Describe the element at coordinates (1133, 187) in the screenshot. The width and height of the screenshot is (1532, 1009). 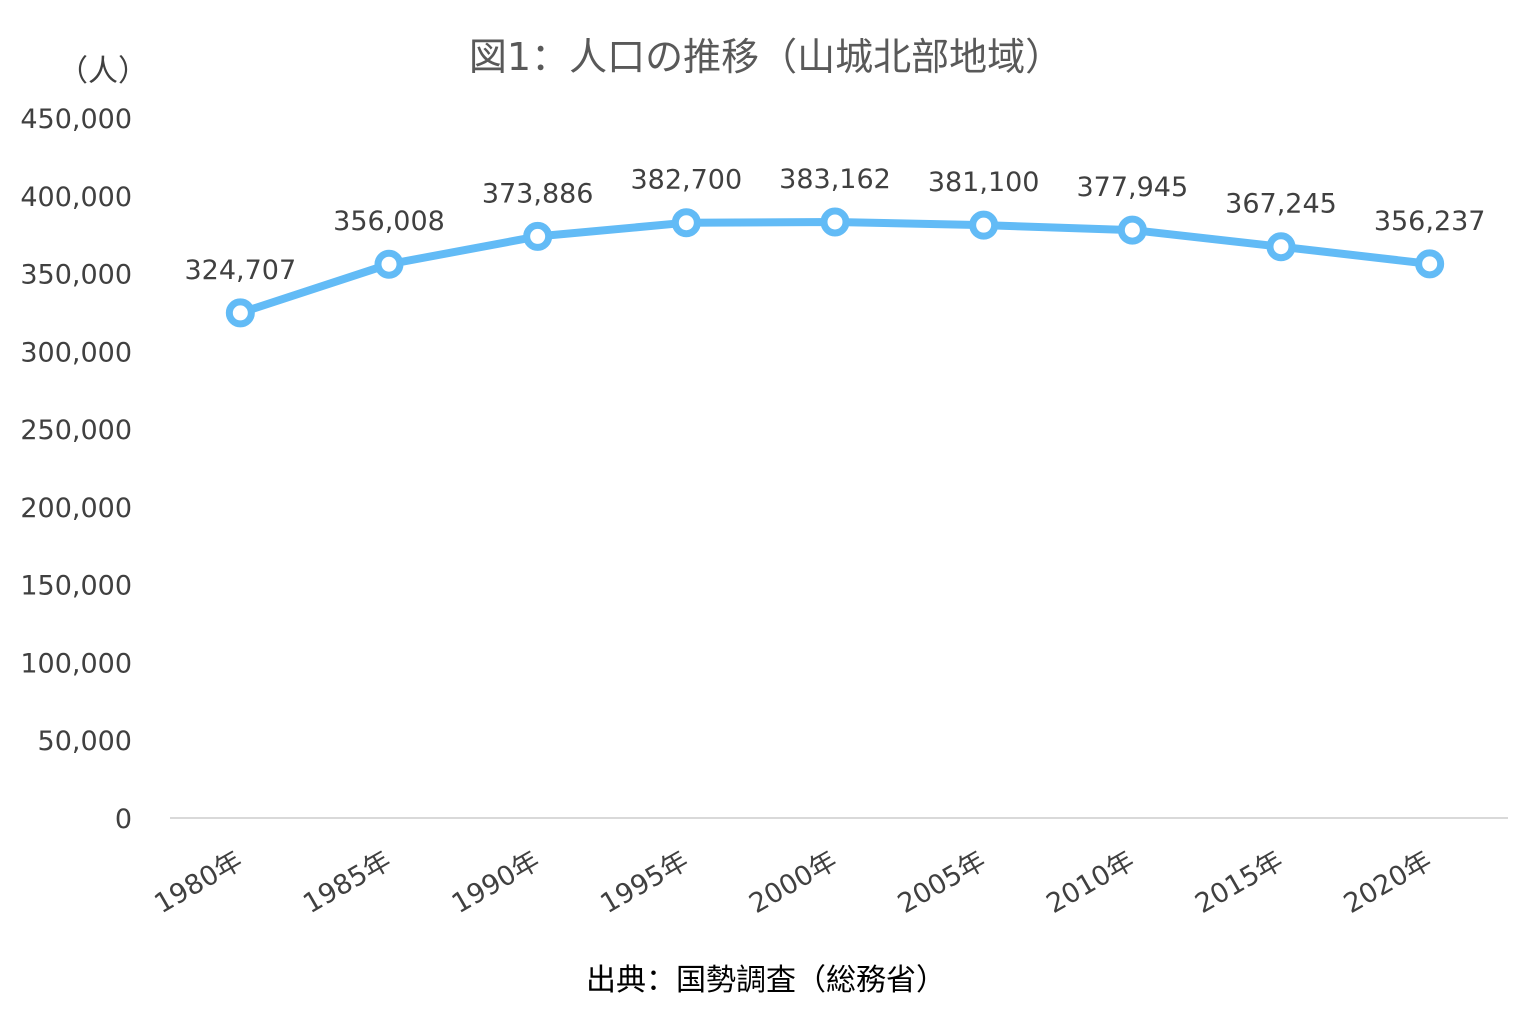
I see `data-label: 377,945` at that location.